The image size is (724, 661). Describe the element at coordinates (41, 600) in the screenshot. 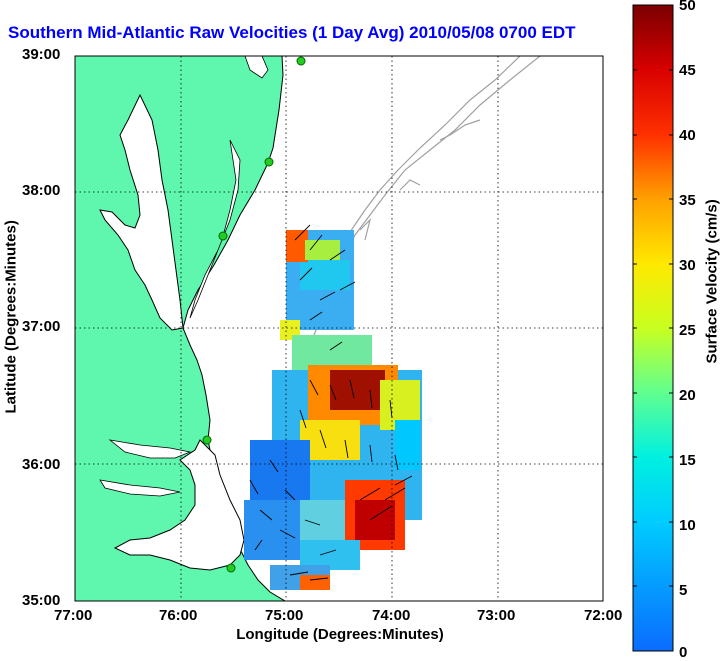

I see `y-tick-label: 35:00` at that location.